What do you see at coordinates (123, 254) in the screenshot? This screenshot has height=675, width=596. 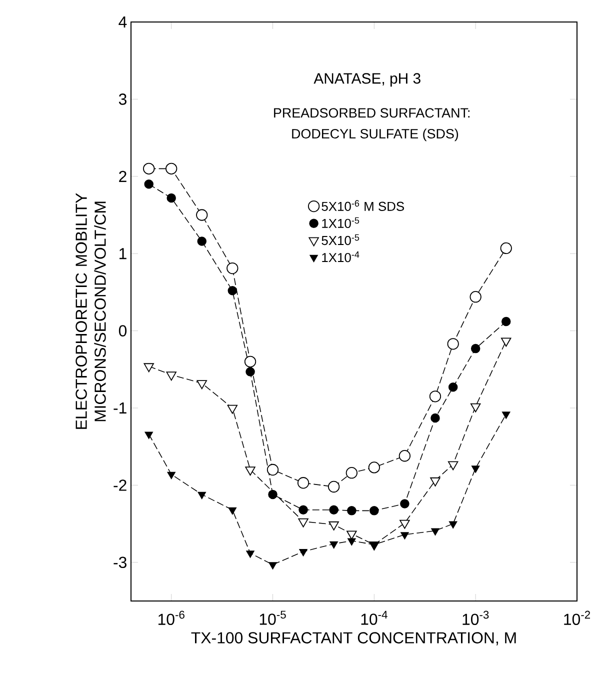 I see `y-tick-label: 1` at bounding box center [123, 254].